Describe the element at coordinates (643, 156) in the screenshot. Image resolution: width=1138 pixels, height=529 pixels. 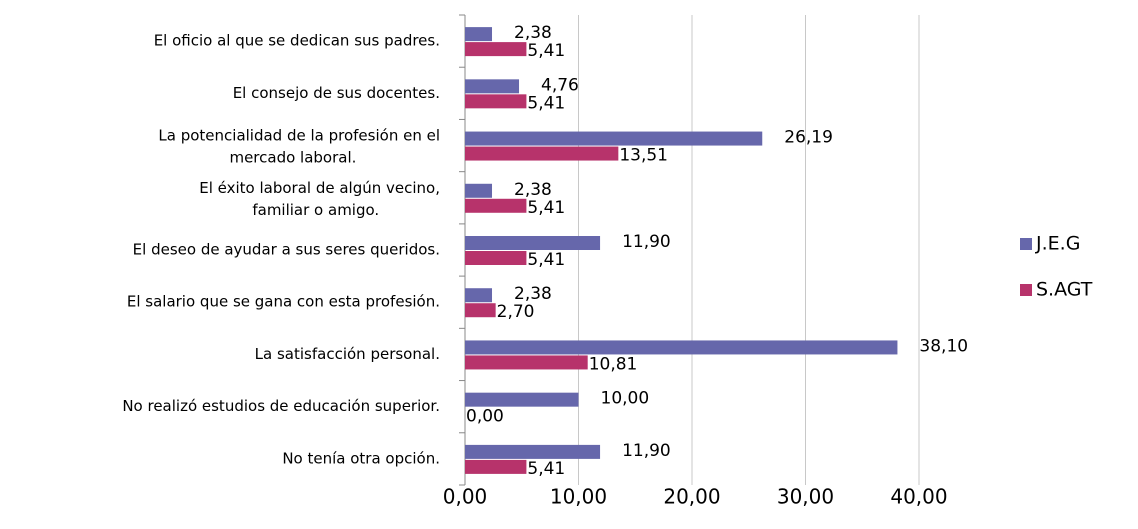
I see `data-label: 13,51` at that location.